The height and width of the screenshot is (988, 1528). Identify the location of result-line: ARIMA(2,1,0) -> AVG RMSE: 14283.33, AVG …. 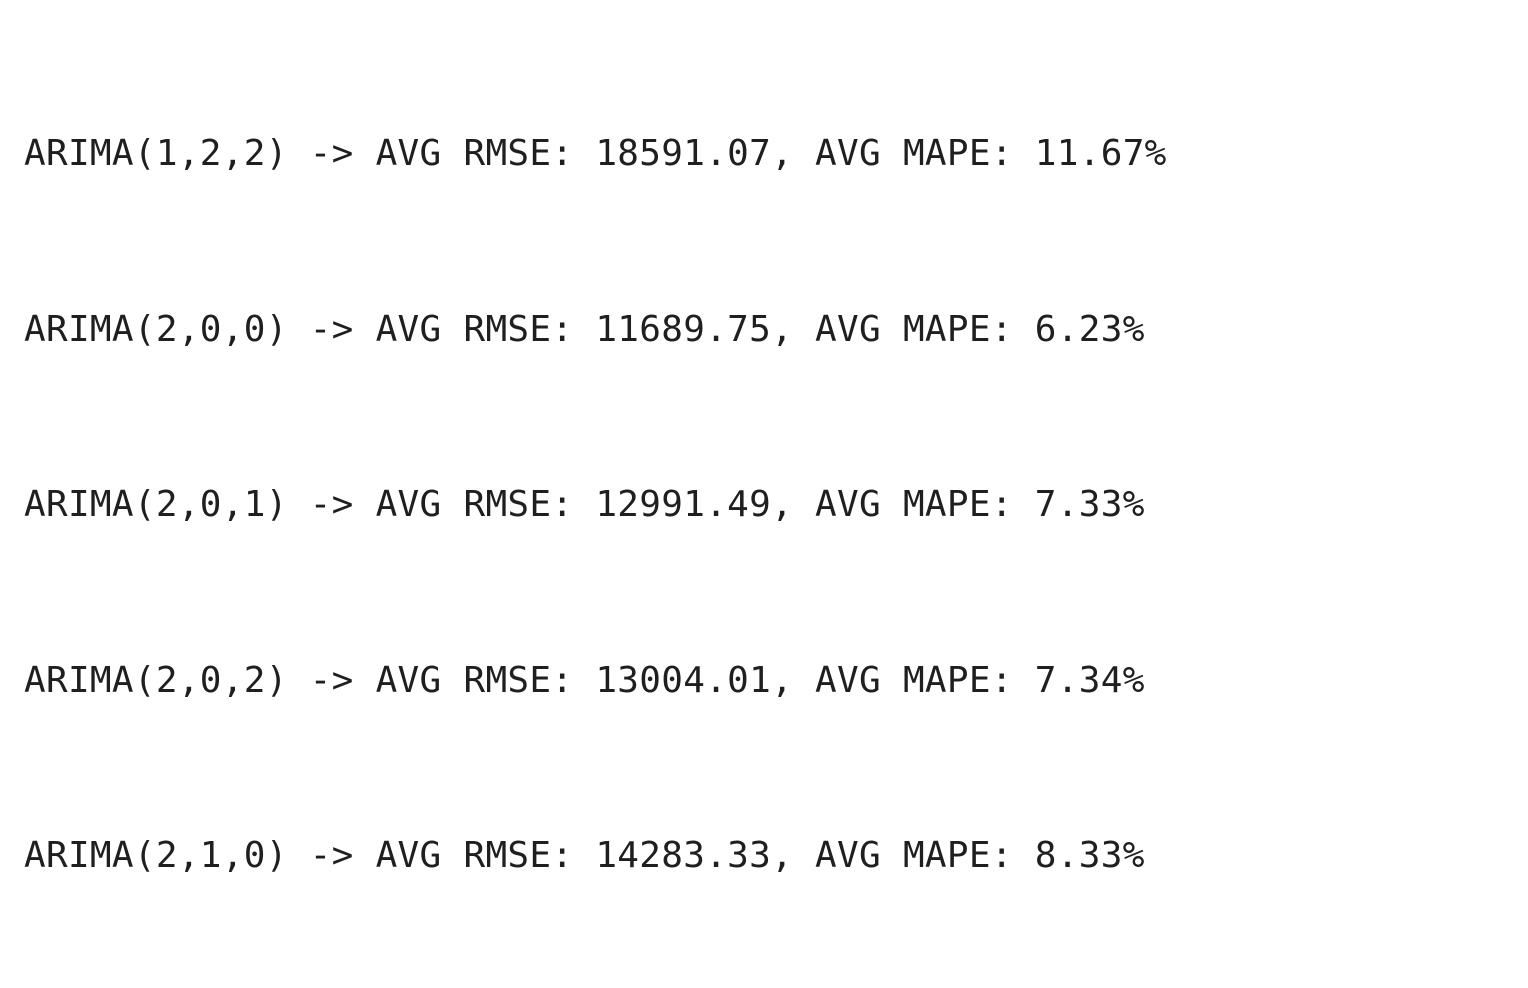
(584, 855).